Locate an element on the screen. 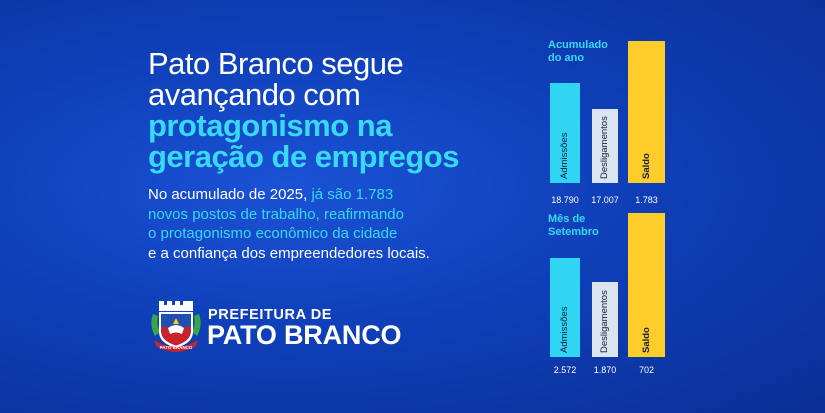 The height and width of the screenshot is (413, 825). chart-2-label-desligamentos: Desligamentos is located at coordinates (604, 321).